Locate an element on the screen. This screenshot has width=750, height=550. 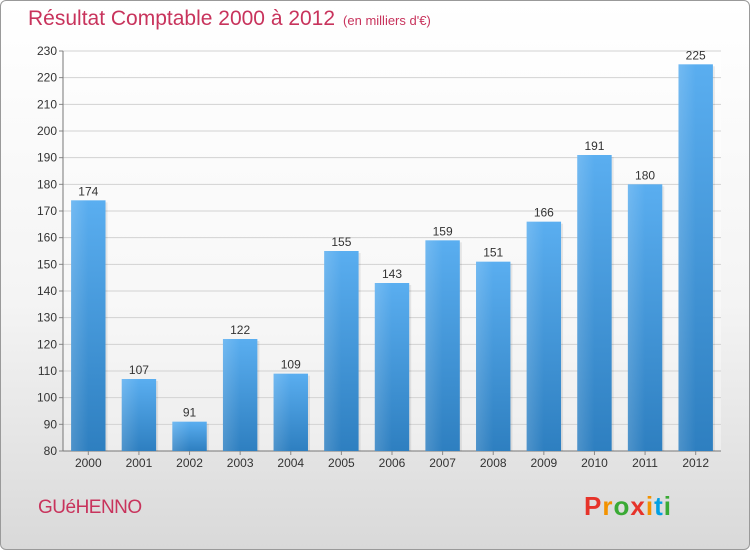
y-tick-label: 140 is located at coordinates (47, 291).